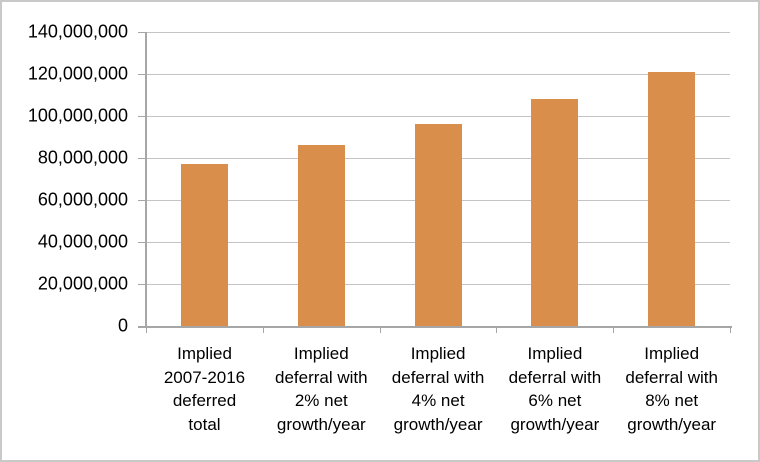  I want to click on x-category-label-line: 8% net, so click(672, 400).